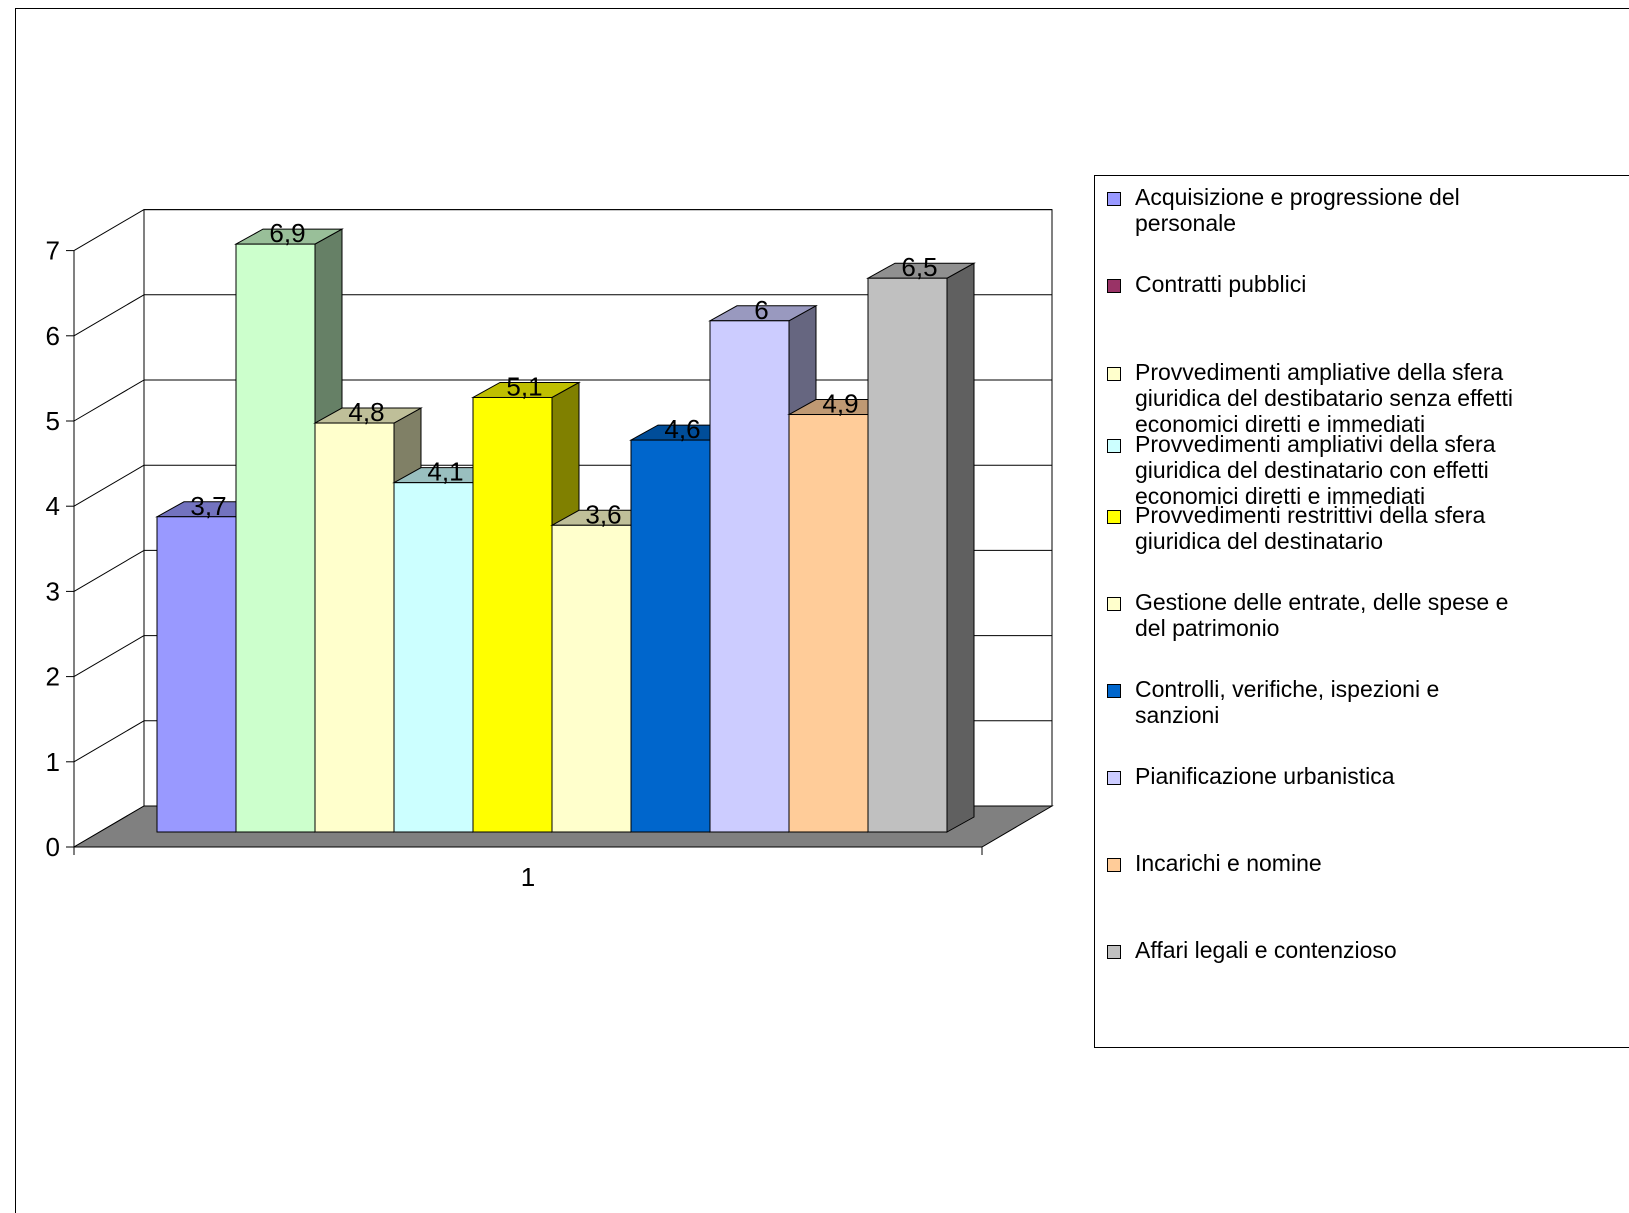 The height and width of the screenshot is (1213, 1629). I want to click on legend-label: Incarichi e nomine, so click(1377, 863).